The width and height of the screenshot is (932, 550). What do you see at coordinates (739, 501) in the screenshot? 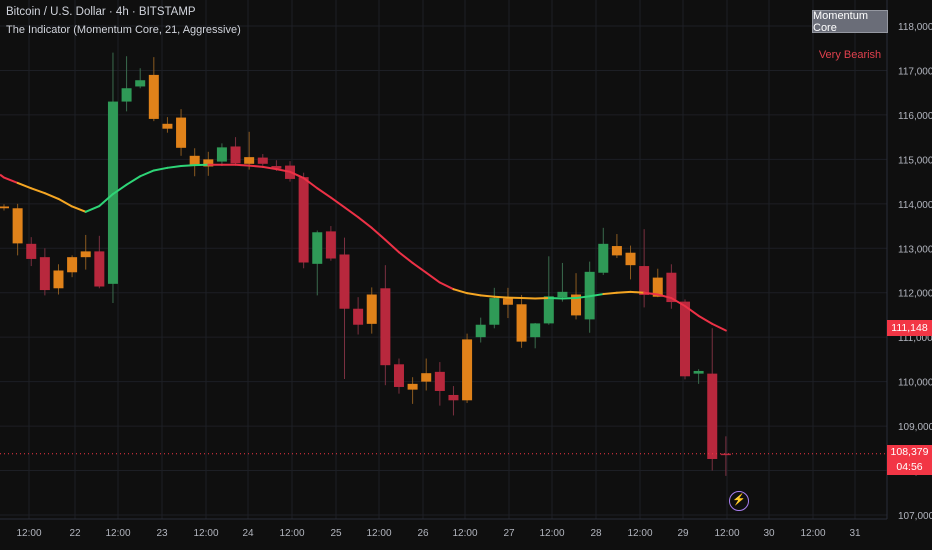
I see `lightning-icon: ⚡` at bounding box center [739, 501].